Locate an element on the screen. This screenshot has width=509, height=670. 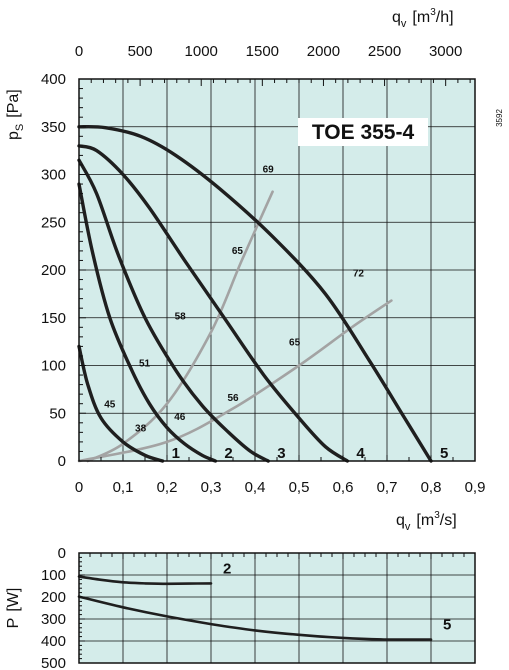
efficiency-label: 72 is located at coordinates (359, 274).